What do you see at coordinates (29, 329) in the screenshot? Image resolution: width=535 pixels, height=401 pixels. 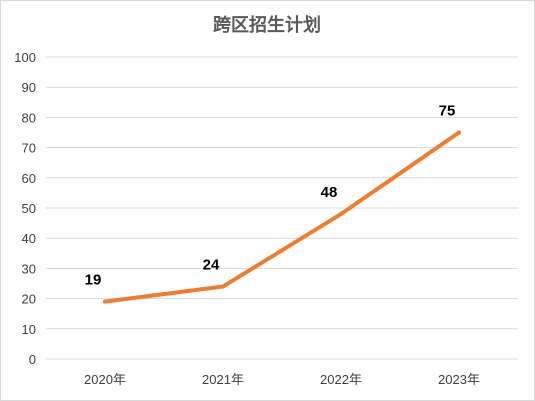 I see `y-tick-label: 10` at bounding box center [29, 329].